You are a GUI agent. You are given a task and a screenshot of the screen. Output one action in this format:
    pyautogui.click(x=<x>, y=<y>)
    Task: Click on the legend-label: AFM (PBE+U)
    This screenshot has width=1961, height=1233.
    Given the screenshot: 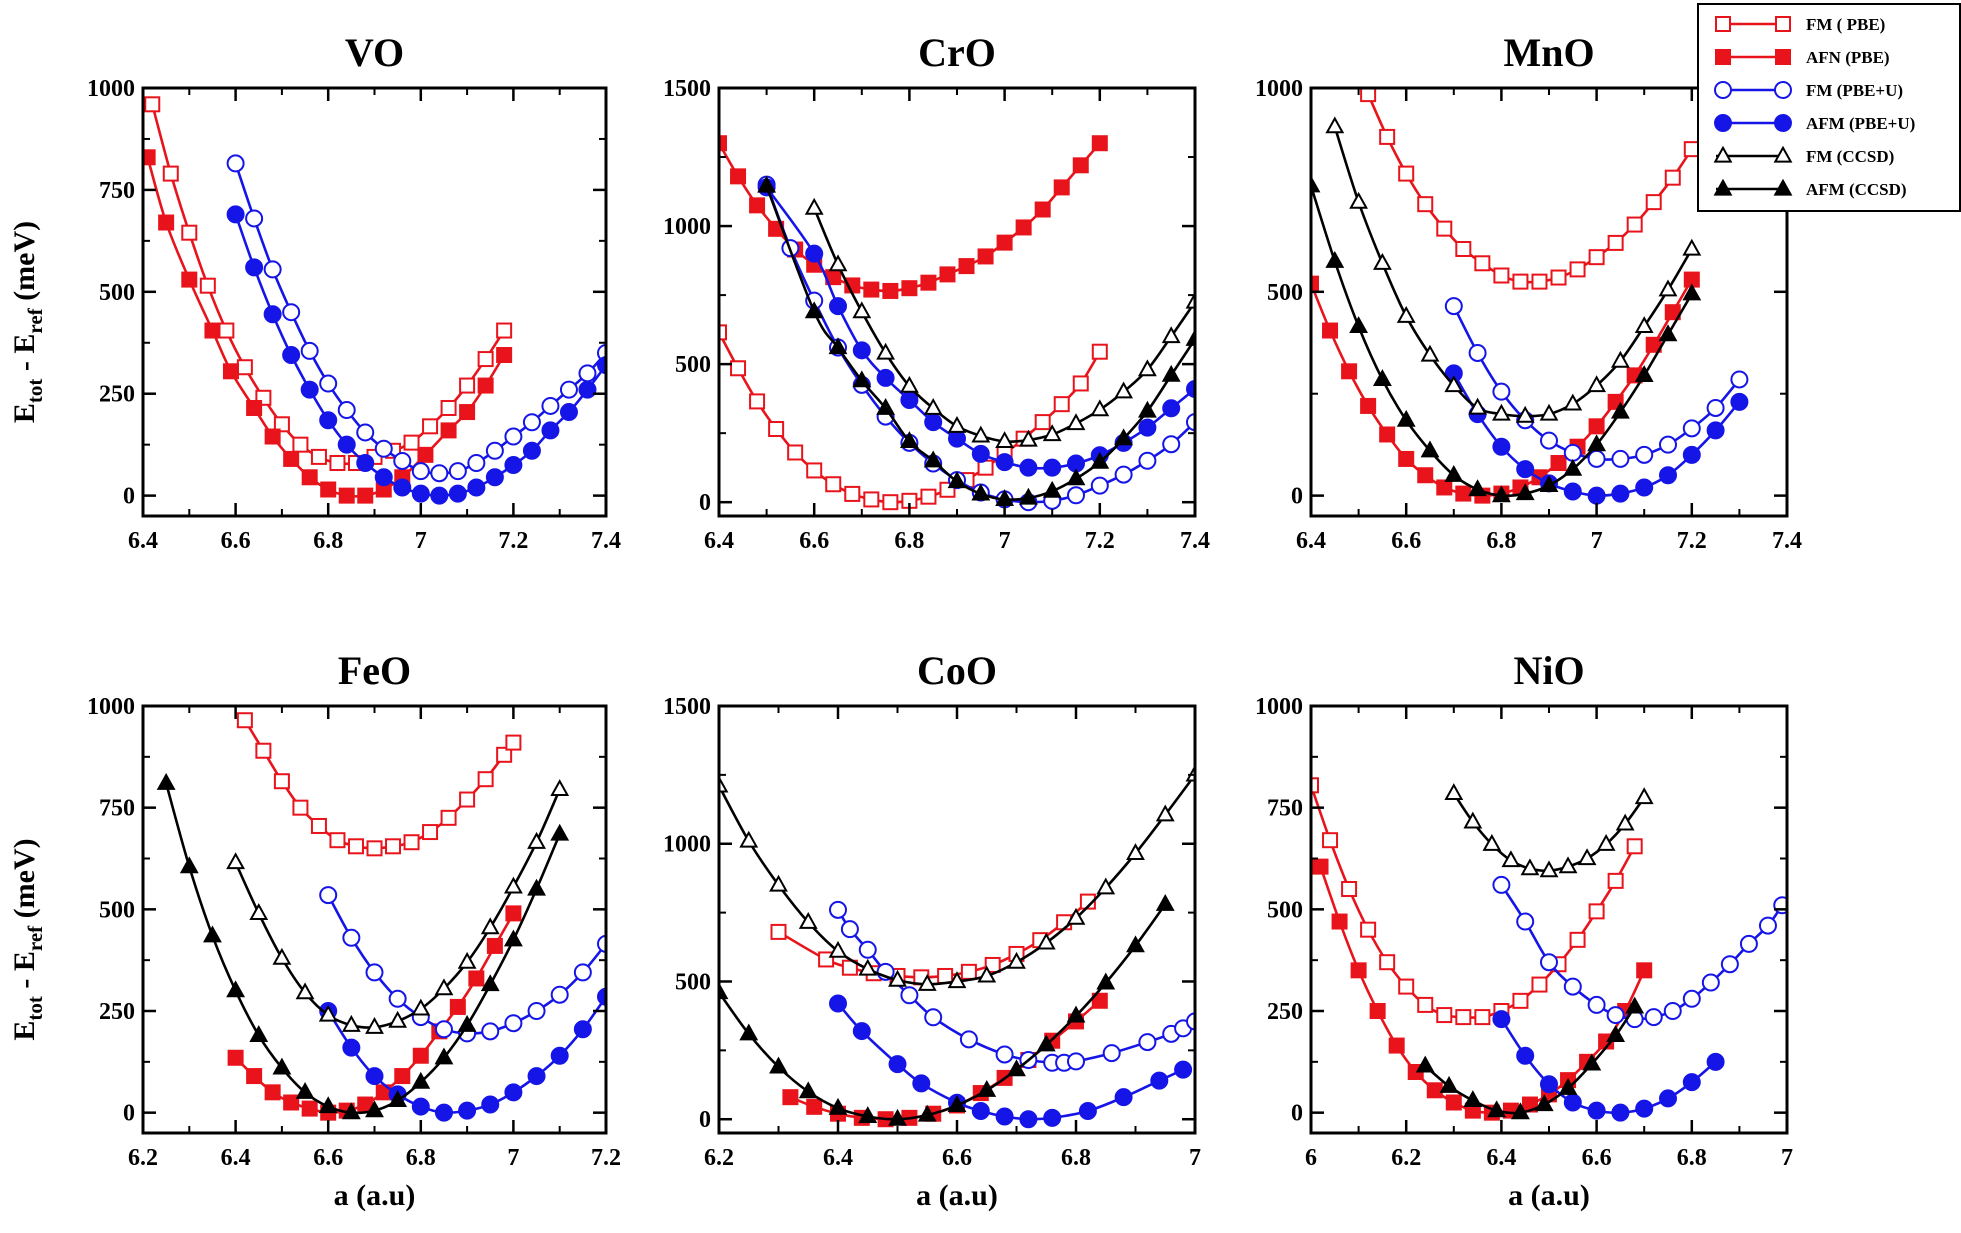 What is the action you would take?
    pyautogui.click(x=1860, y=123)
    